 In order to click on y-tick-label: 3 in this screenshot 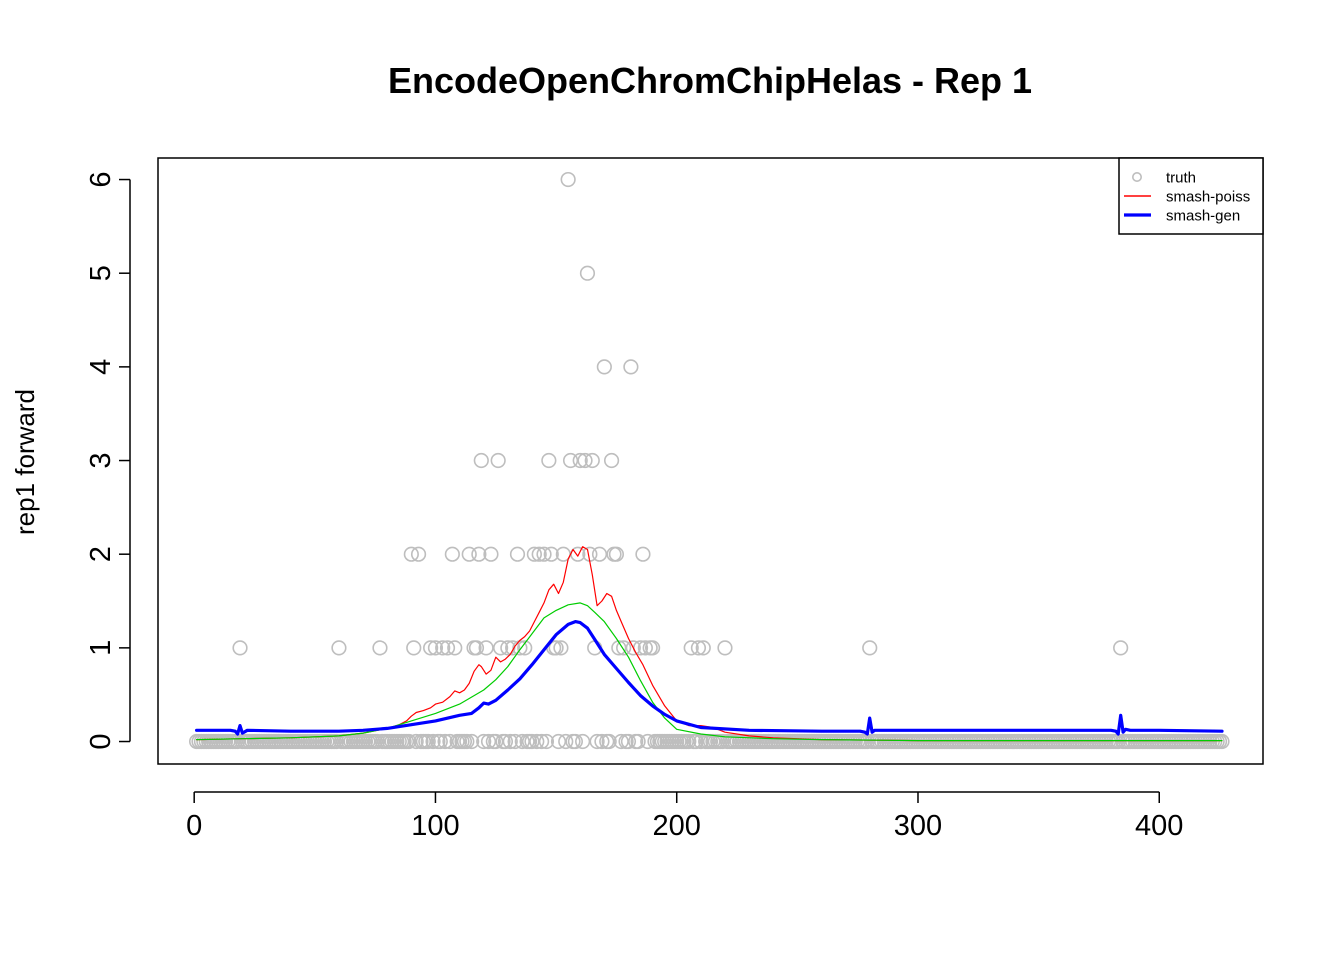, I will do `click(101, 460)`.